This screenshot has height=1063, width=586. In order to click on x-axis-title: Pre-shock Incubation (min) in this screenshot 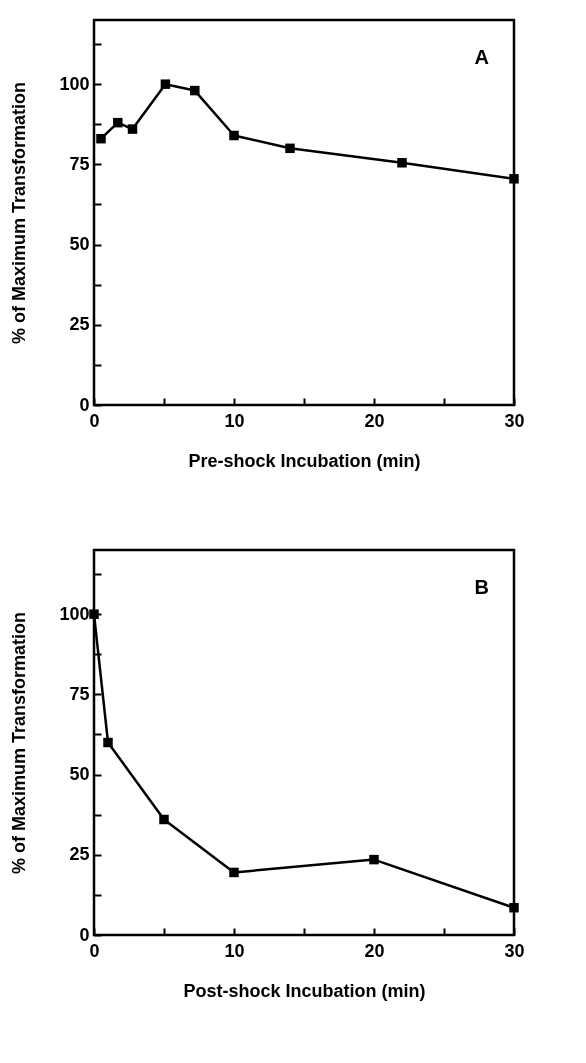, I will do `click(304, 460)`.